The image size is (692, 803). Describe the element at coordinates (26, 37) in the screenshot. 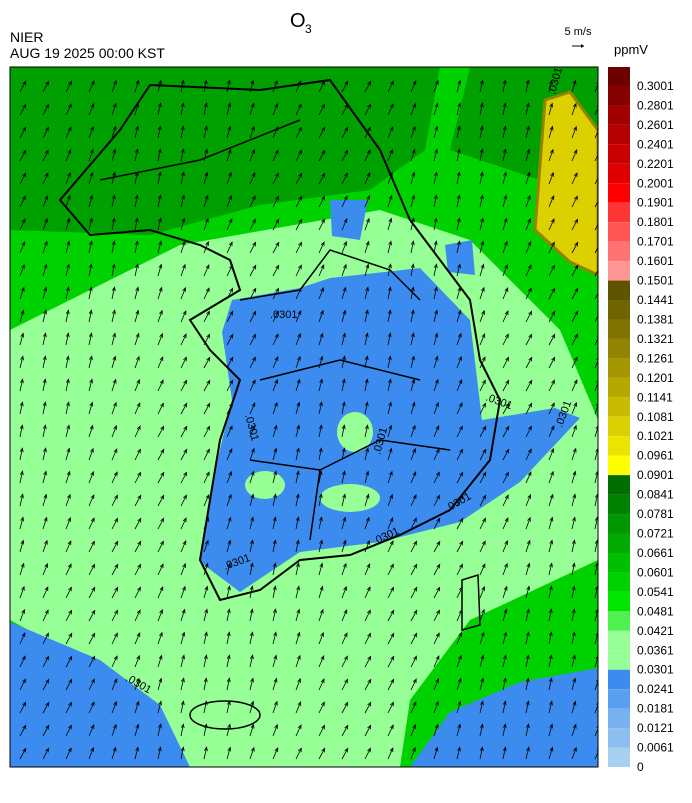

I see `agency: NIER` at that location.